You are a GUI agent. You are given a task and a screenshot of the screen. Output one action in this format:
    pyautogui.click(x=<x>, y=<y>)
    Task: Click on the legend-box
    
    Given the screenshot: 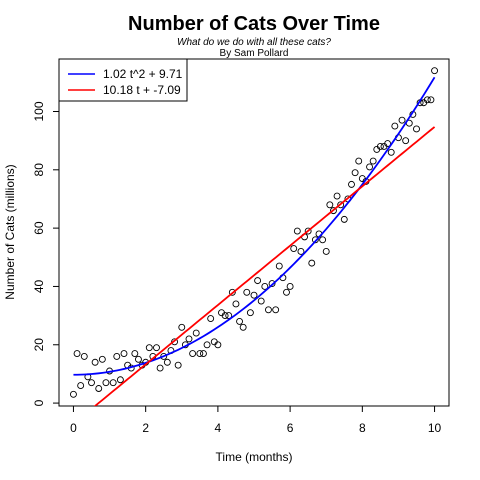 What is the action you would take?
    pyautogui.click(x=123, y=80)
    